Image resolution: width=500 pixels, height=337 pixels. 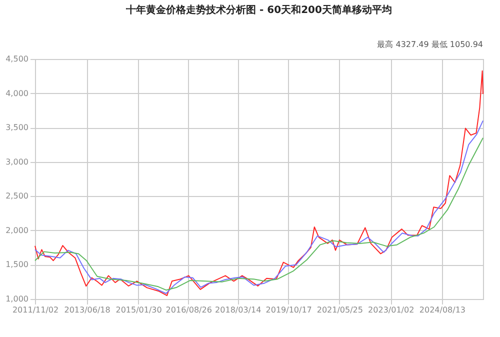 What do you see at coordinates (238, 310) in the screenshot?
I see `x-tick-label: 2018/03/14` at bounding box center [238, 310].